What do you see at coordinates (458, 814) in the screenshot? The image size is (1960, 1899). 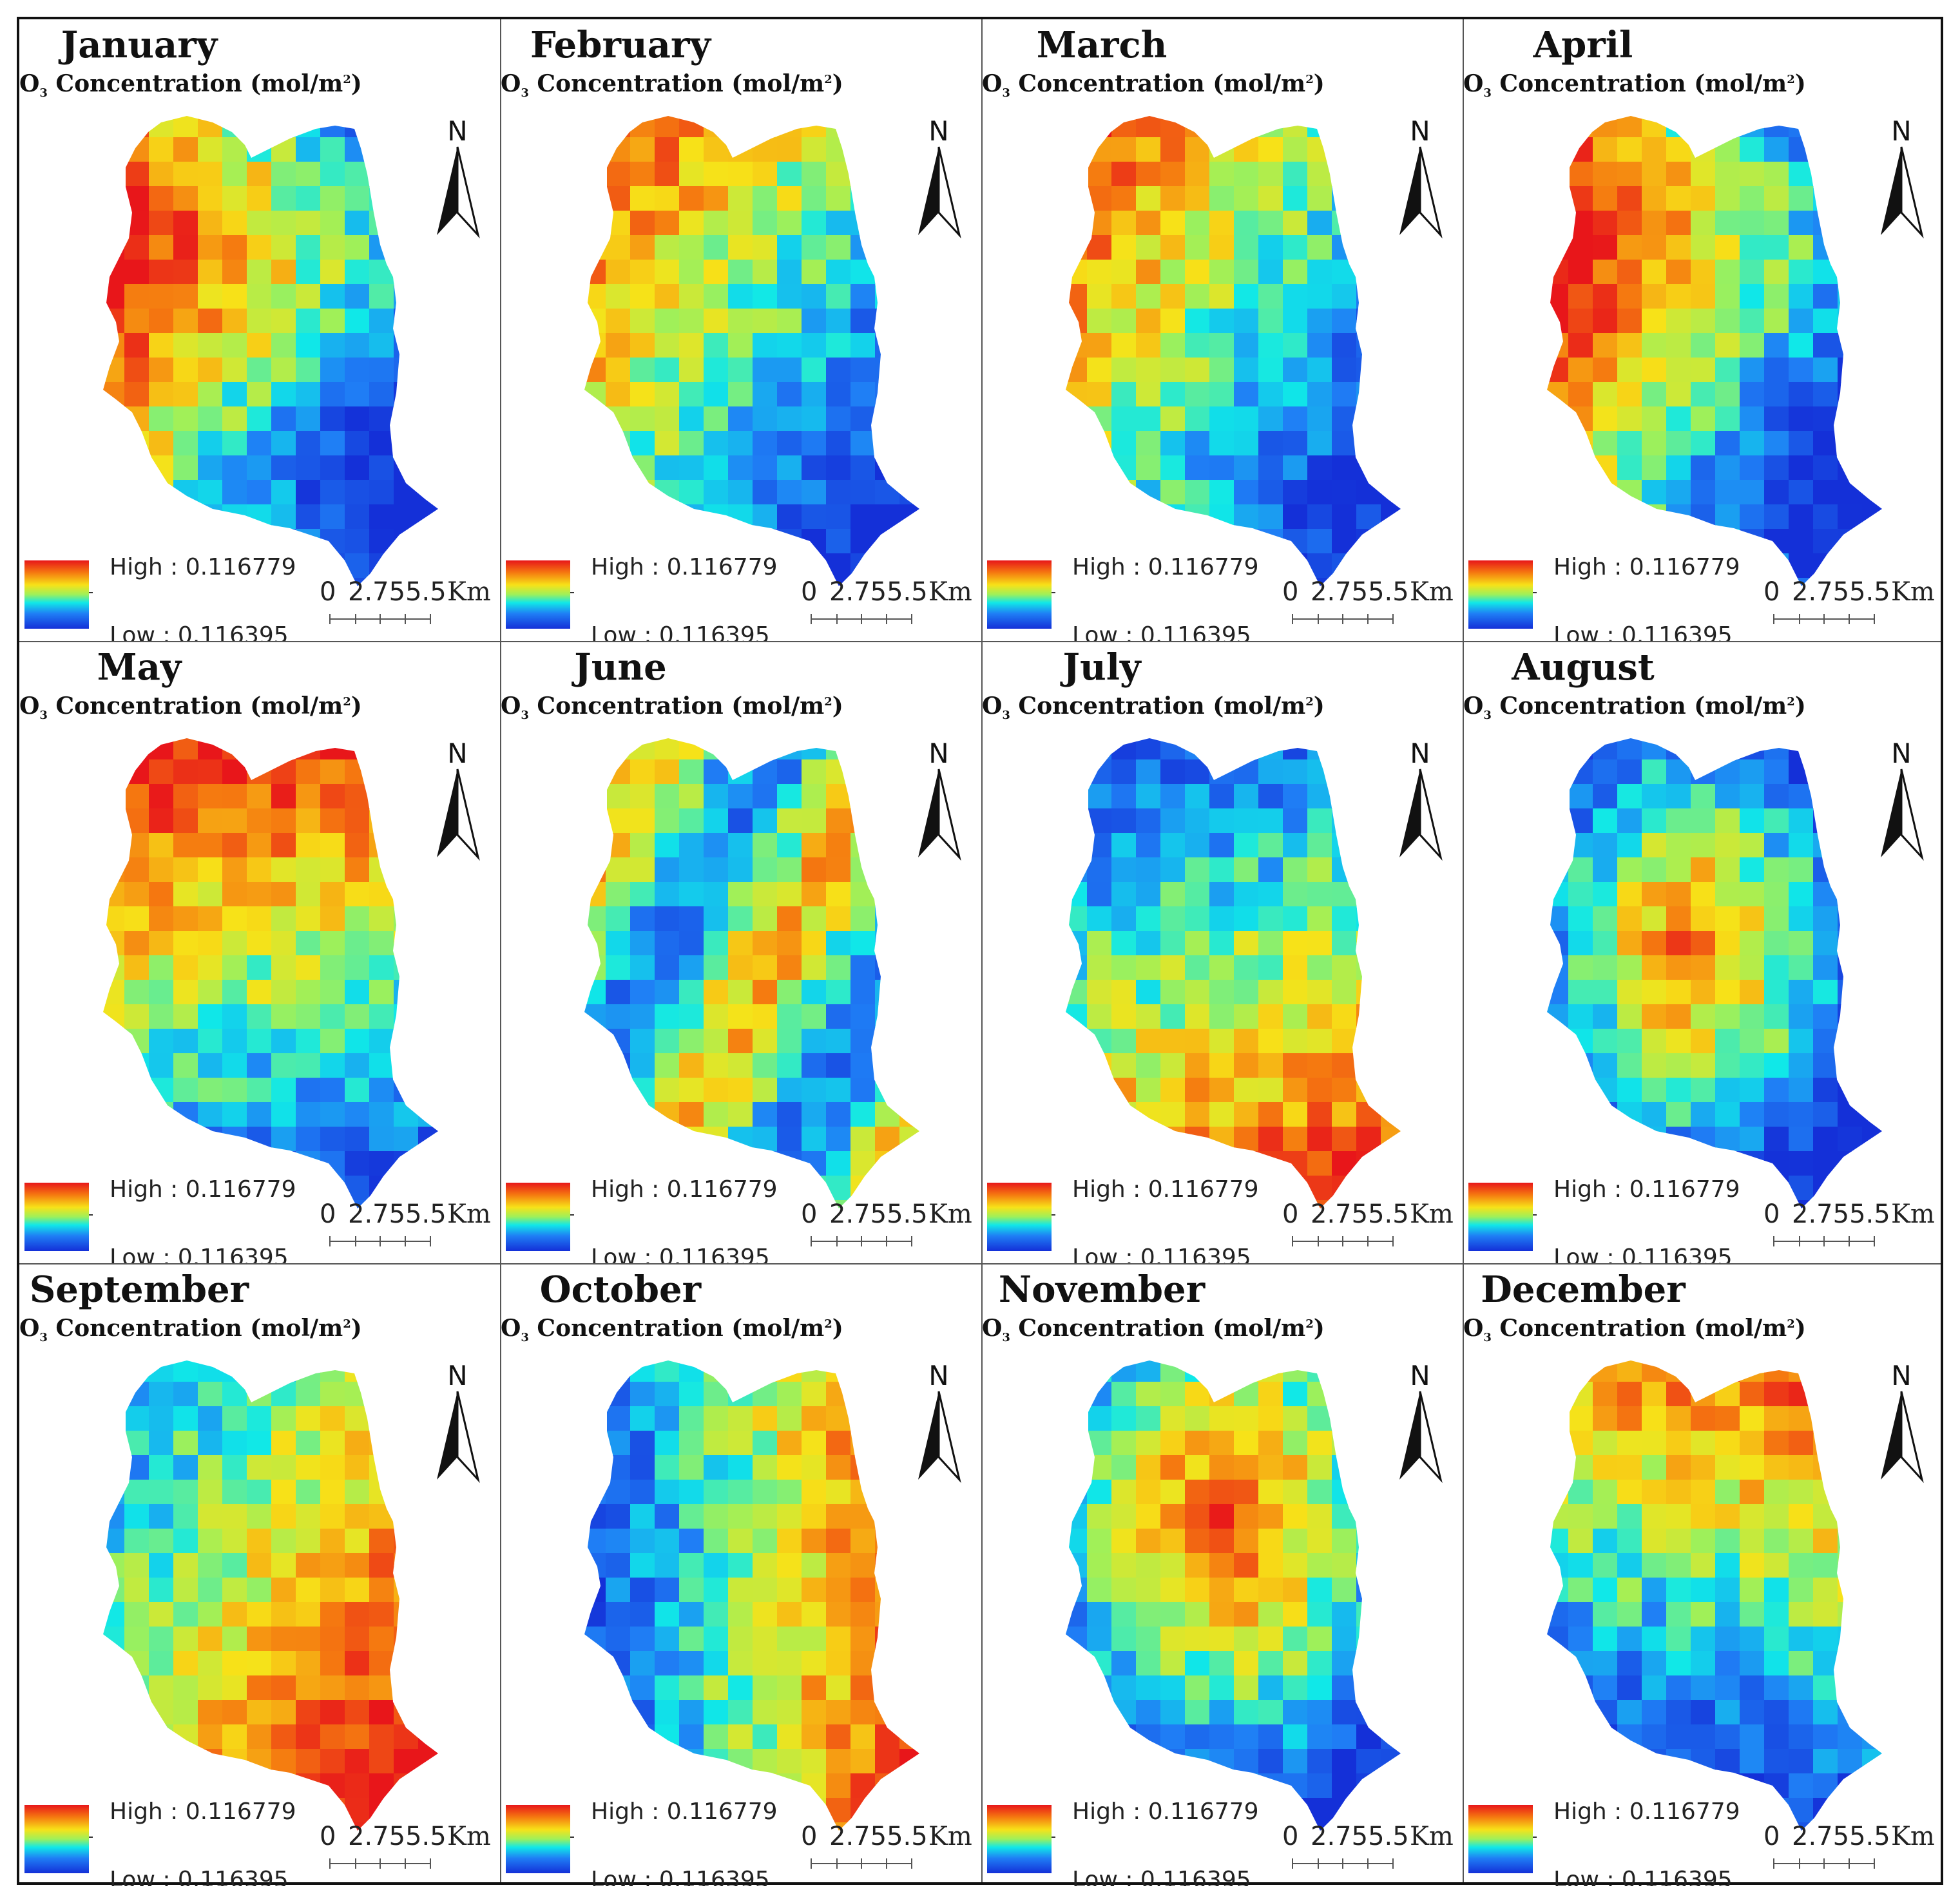 I see `north-arrow-icon` at bounding box center [458, 814].